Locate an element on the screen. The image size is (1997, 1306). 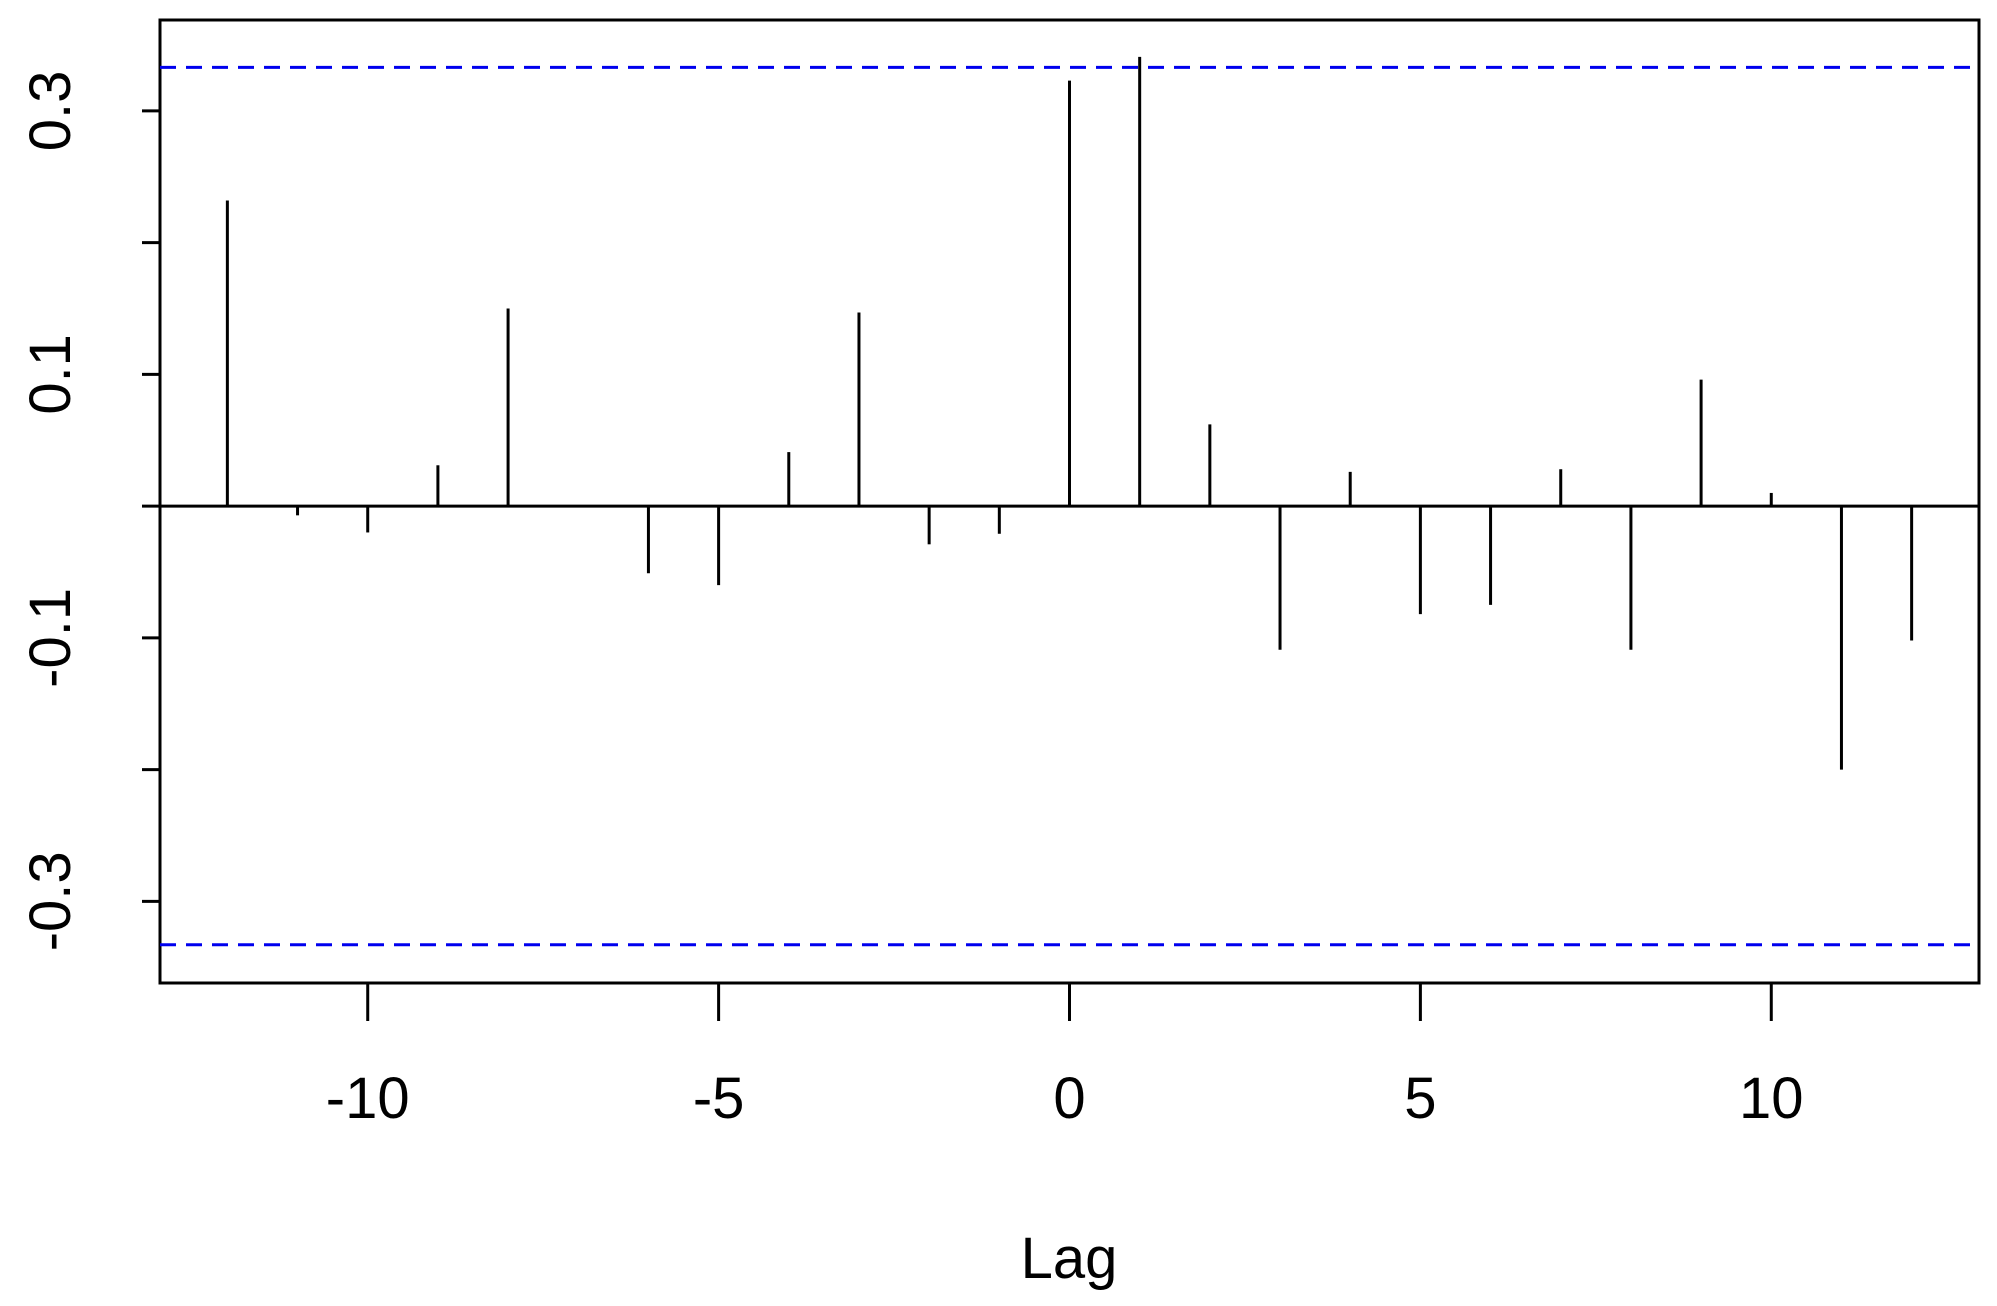
x-axis-label: Lag is located at coordinates (1069, 1258).